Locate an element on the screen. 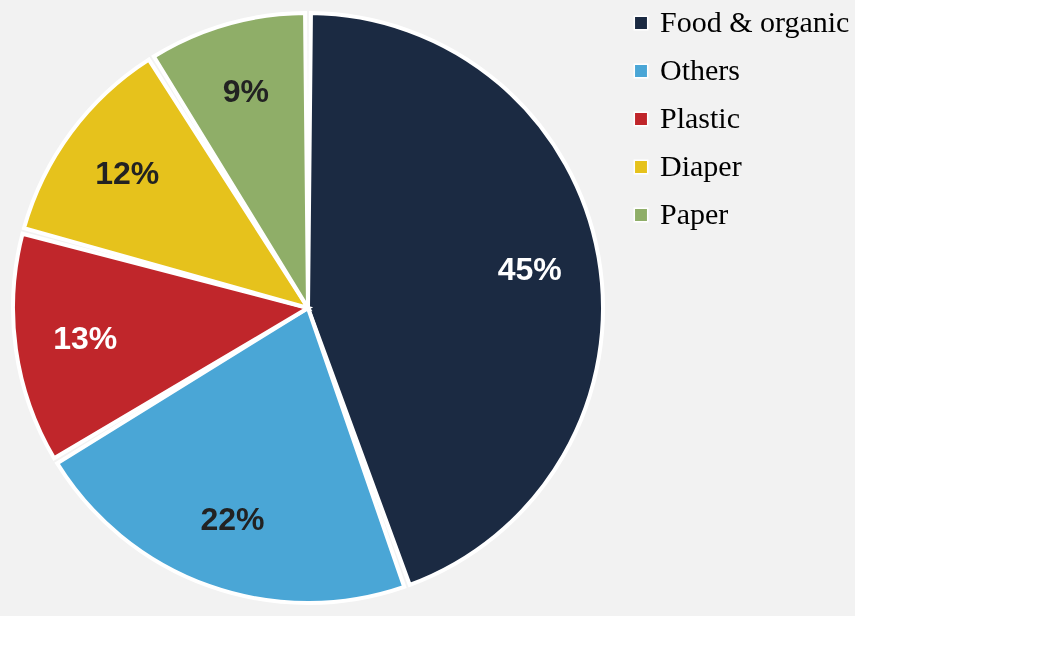 This screenshot has width=1037, height=662. legend-label: Food & organic is located at coordinates (755, 21).